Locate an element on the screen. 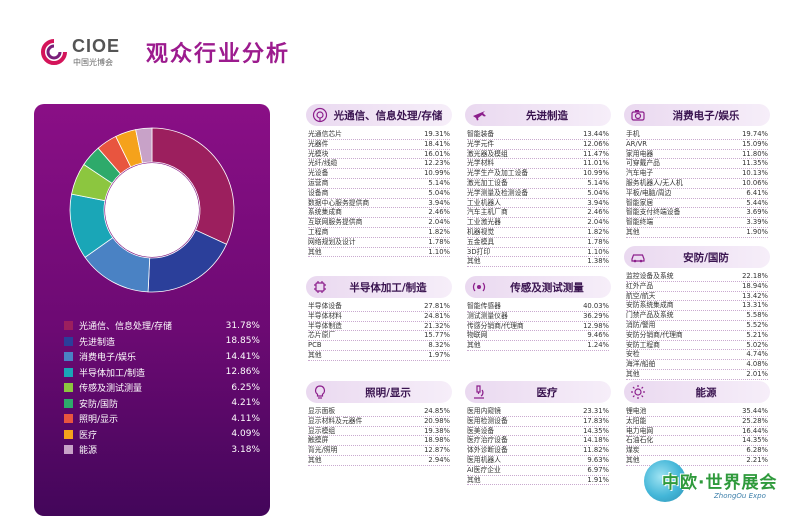 Image resolution: width=800 pixels, height=523 pixels. row-value: 4.74% is located at coordinates (757, 354).